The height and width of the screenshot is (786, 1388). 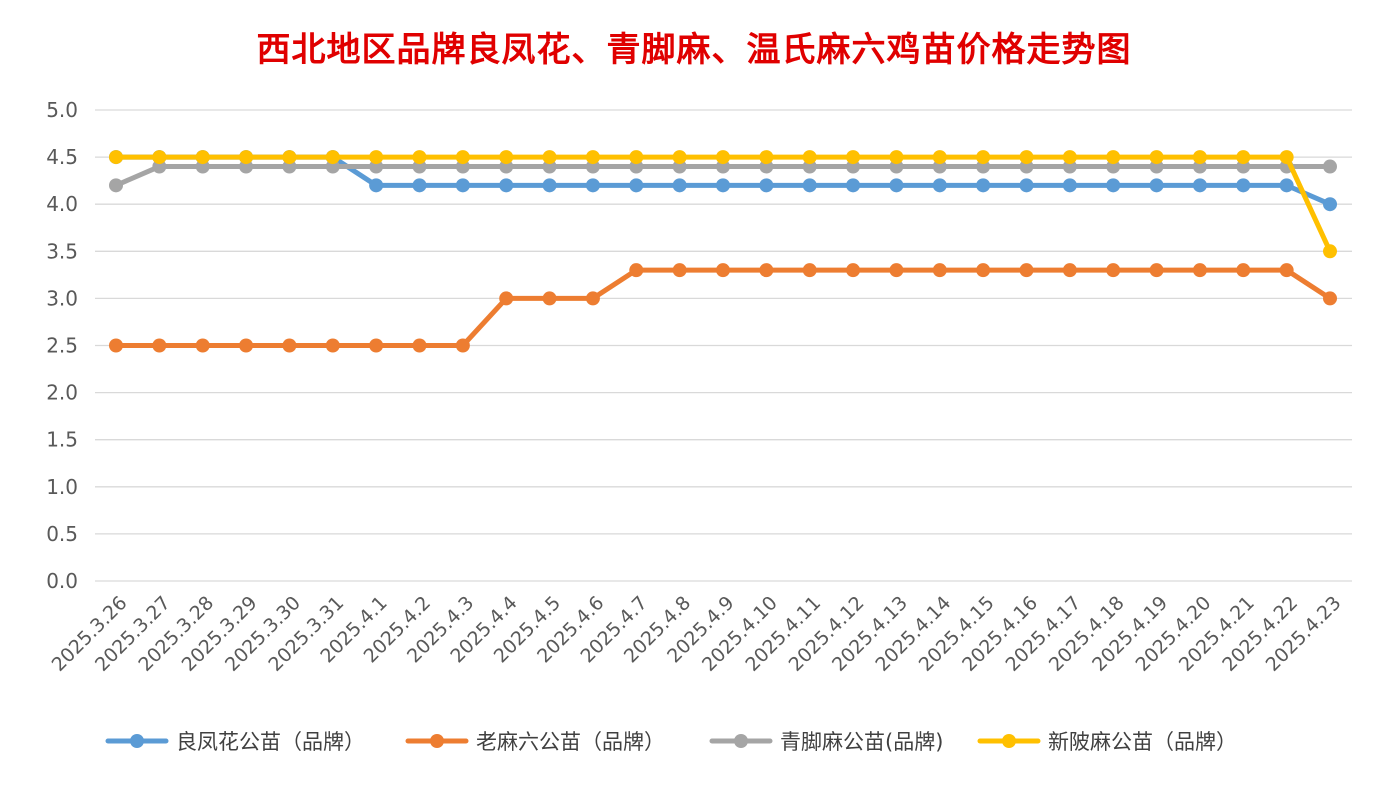 I want to click on legend-item: 青脚麻公苗(品牌), so click(x=826, y=742).